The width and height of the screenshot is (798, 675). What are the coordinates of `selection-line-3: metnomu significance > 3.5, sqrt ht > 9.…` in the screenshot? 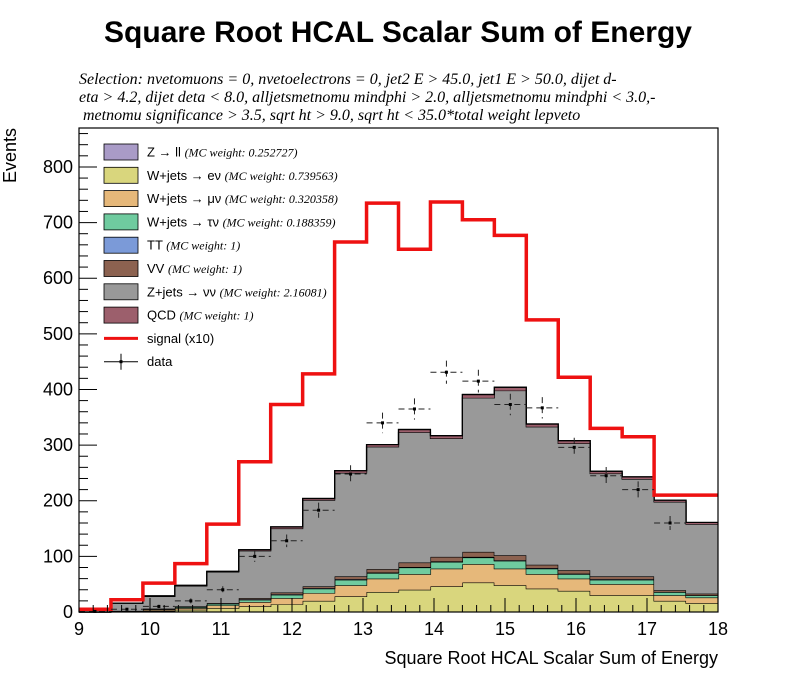 It's located at (329, 115).